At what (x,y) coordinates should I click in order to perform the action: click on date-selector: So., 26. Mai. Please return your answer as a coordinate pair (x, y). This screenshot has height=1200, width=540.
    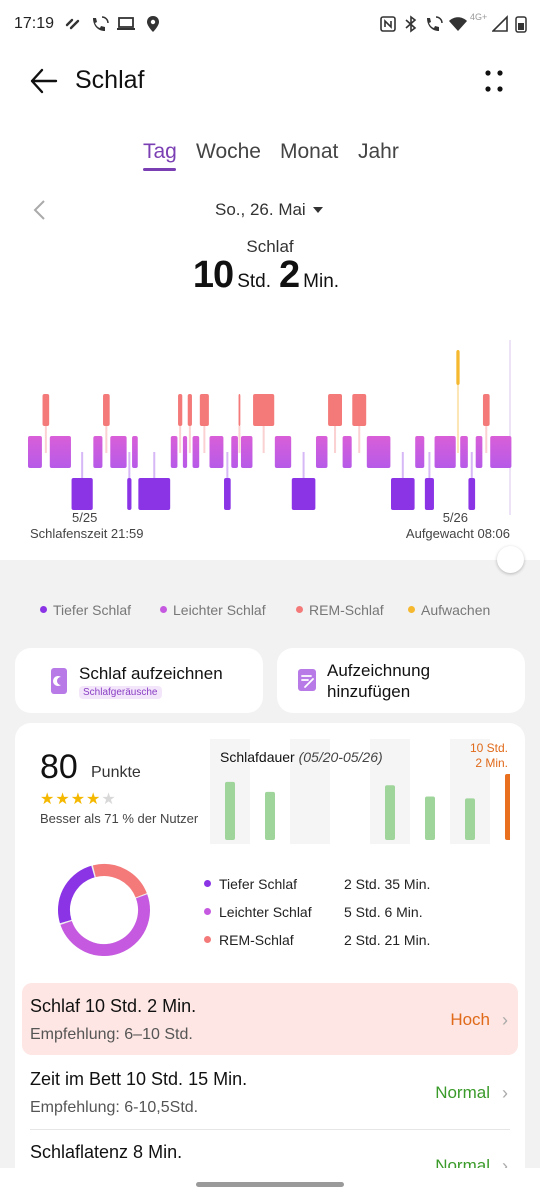
    Looking at the image, I should click on (260, 209).